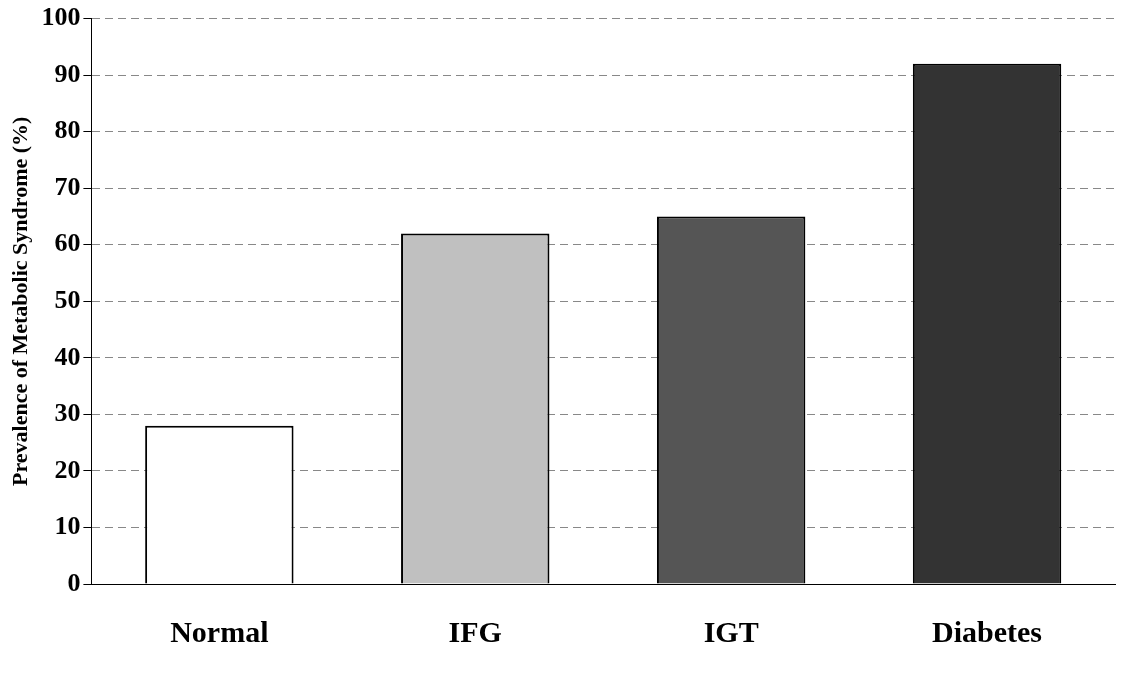 The image size is (1125, 684). Describe the element at coordinates (67, 186) in the screenshot. I see `y-tick-label: 70` at that location.